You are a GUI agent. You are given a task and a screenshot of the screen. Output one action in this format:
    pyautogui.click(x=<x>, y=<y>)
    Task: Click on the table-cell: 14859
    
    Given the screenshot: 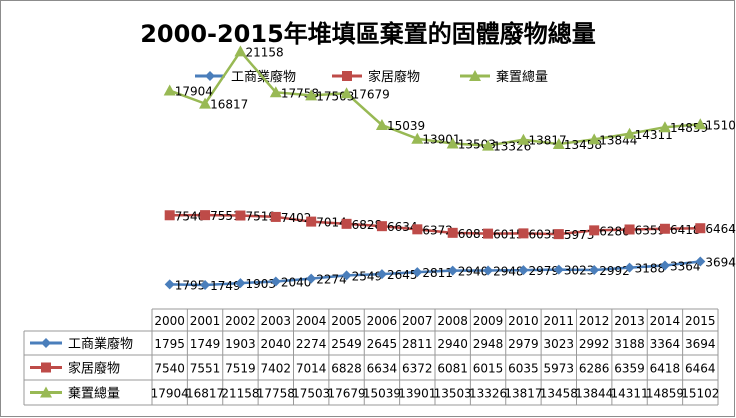 What is the action you would take?
    pyautogui.click(x=665, y=394)
    